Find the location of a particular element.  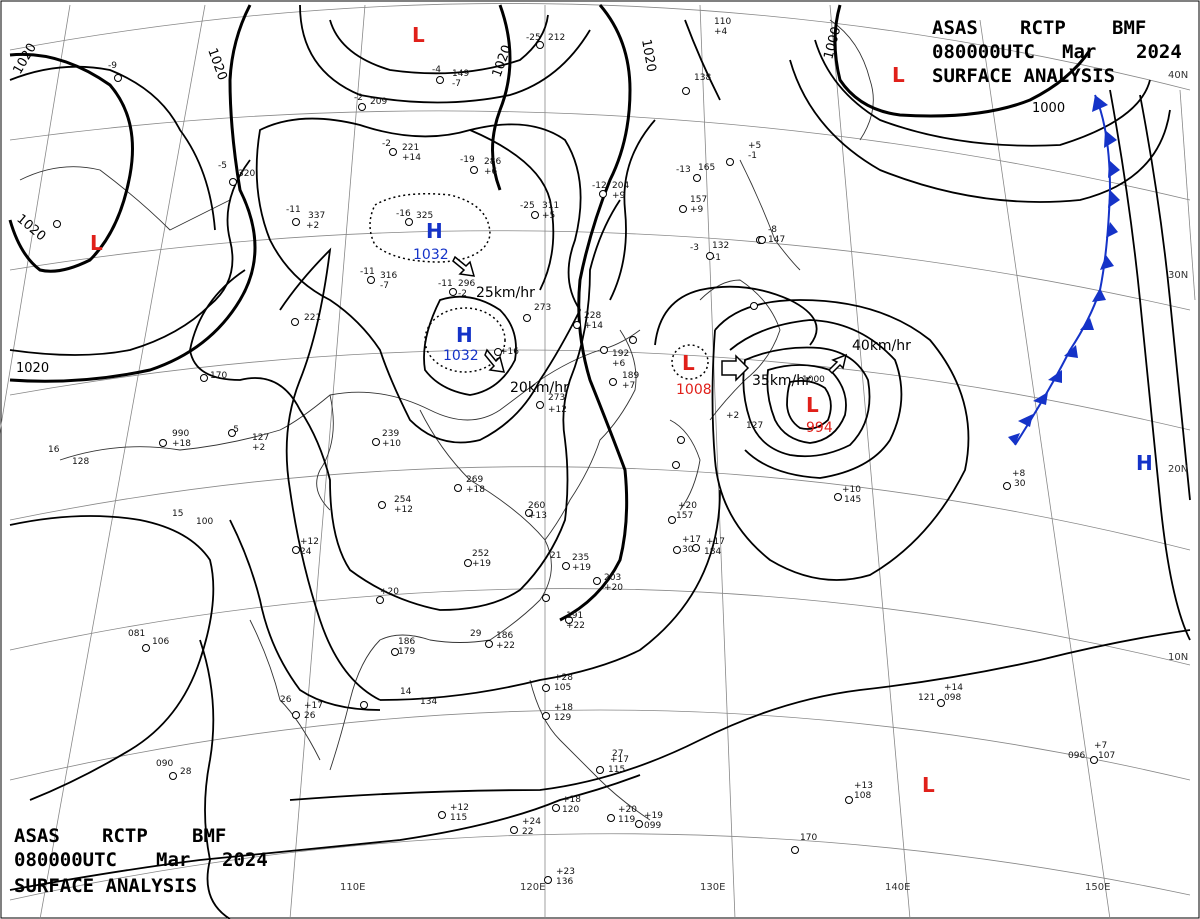

station-value: 110 is located at coordinates (722, 22).